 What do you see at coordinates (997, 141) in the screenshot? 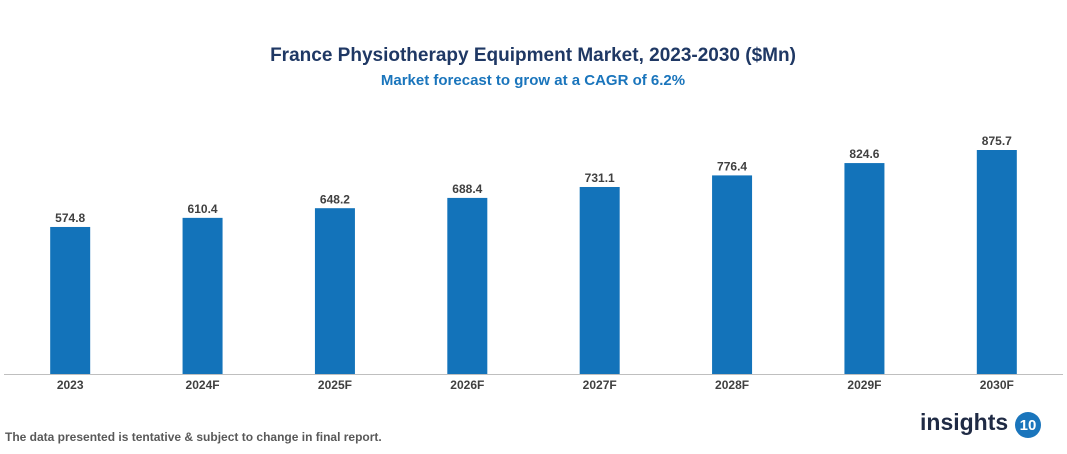
I see `value-label: 875.7` at bounding box center [997, 141].